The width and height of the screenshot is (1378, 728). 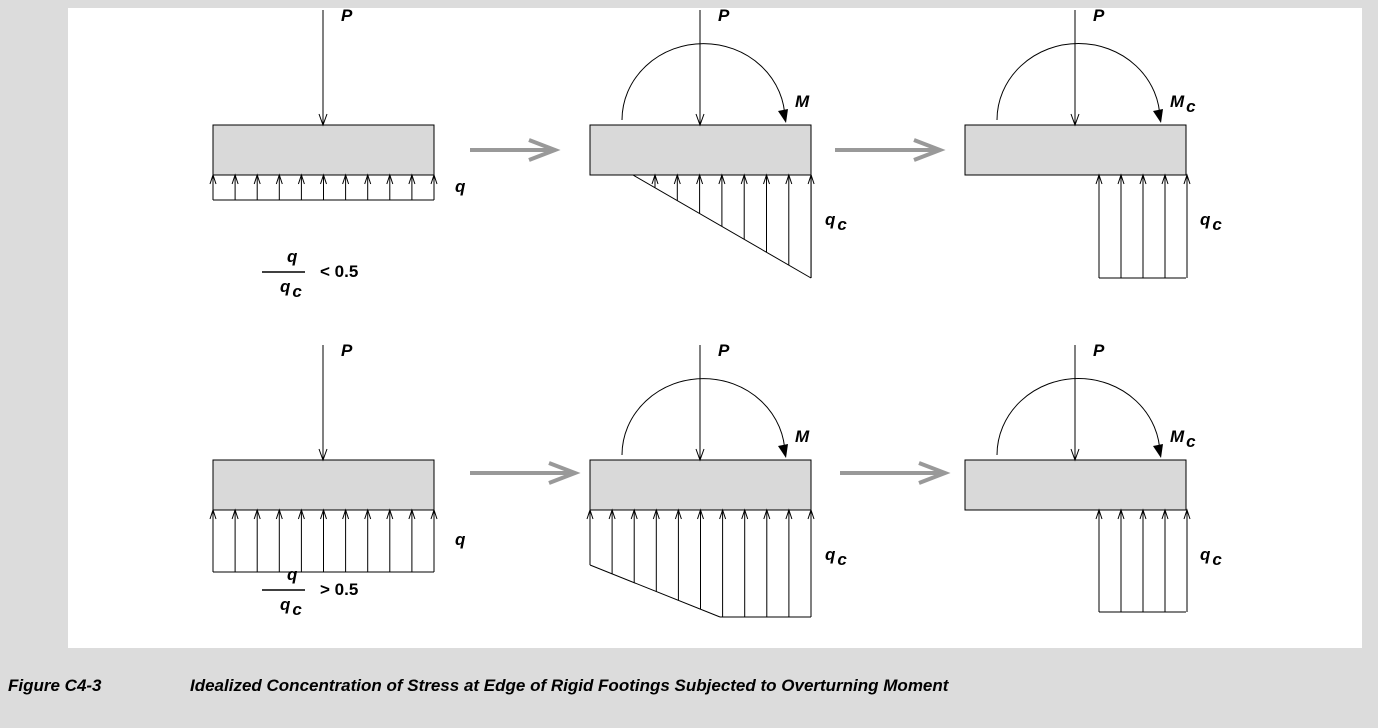 What do you see at coordinates (55, 685) in the screenshot?
I see `caption-label: Figure C4-3` at bounding box center [55, 685].